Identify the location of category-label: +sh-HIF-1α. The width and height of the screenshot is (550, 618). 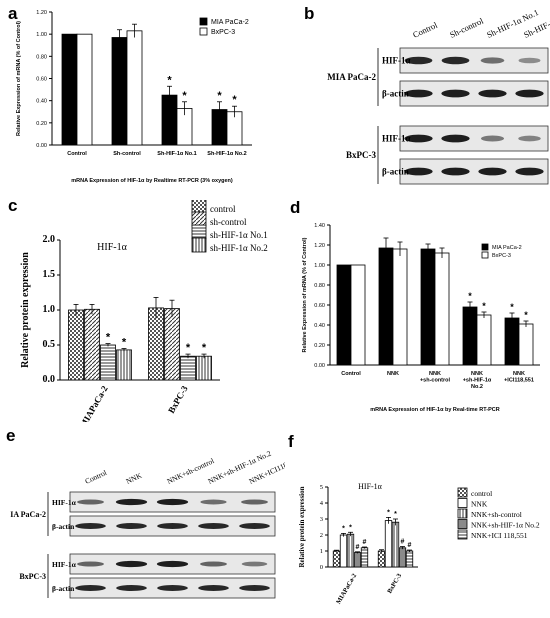
(477, 381).